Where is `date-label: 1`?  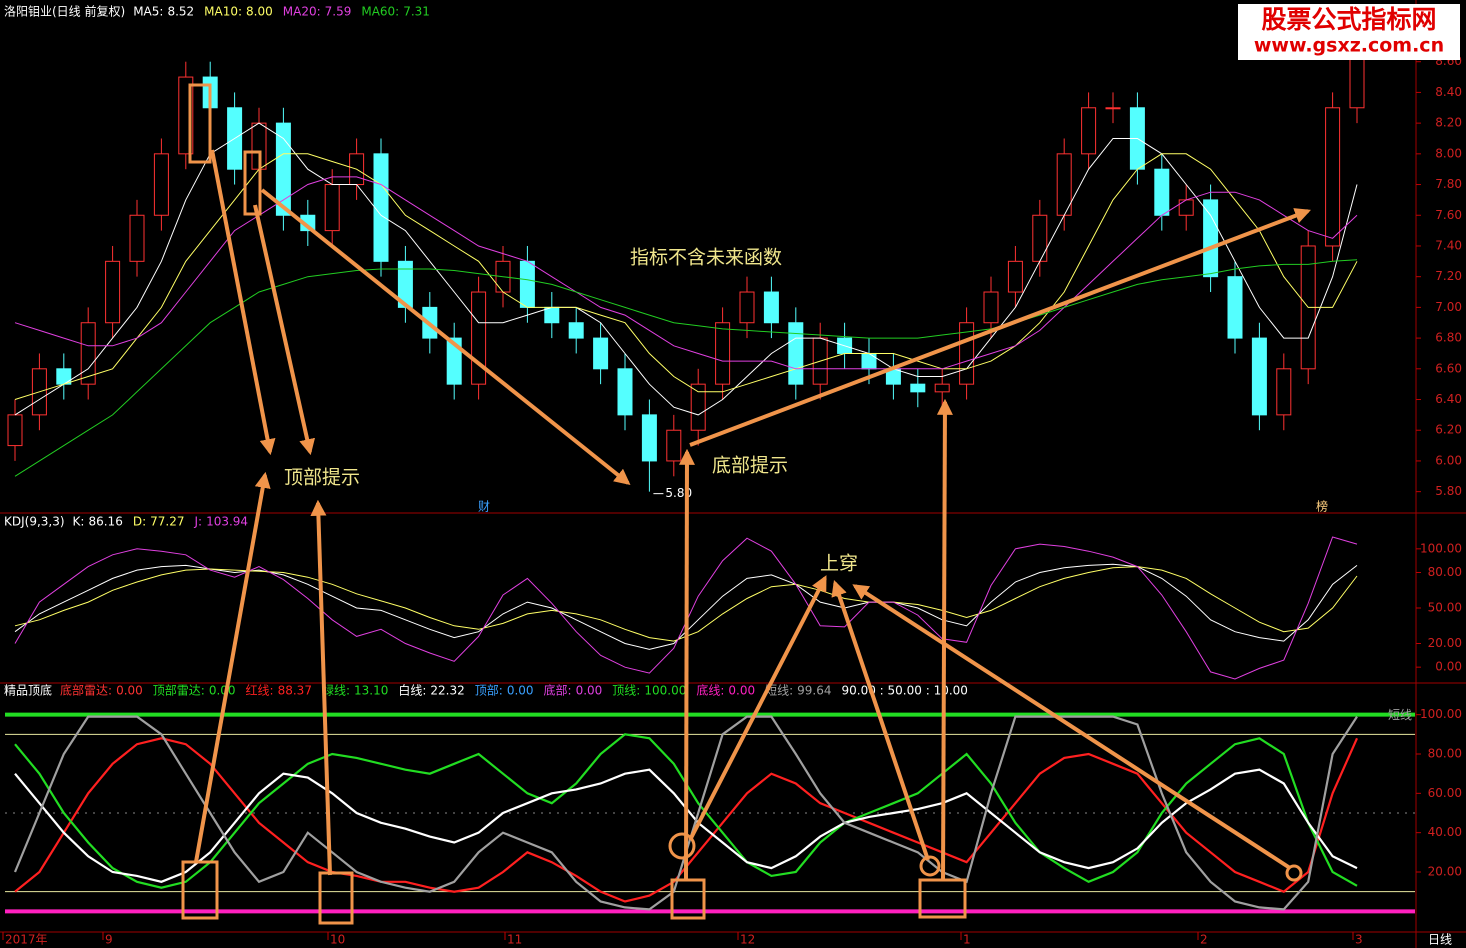
date-label: 1 is located at coordinates (967, 940).